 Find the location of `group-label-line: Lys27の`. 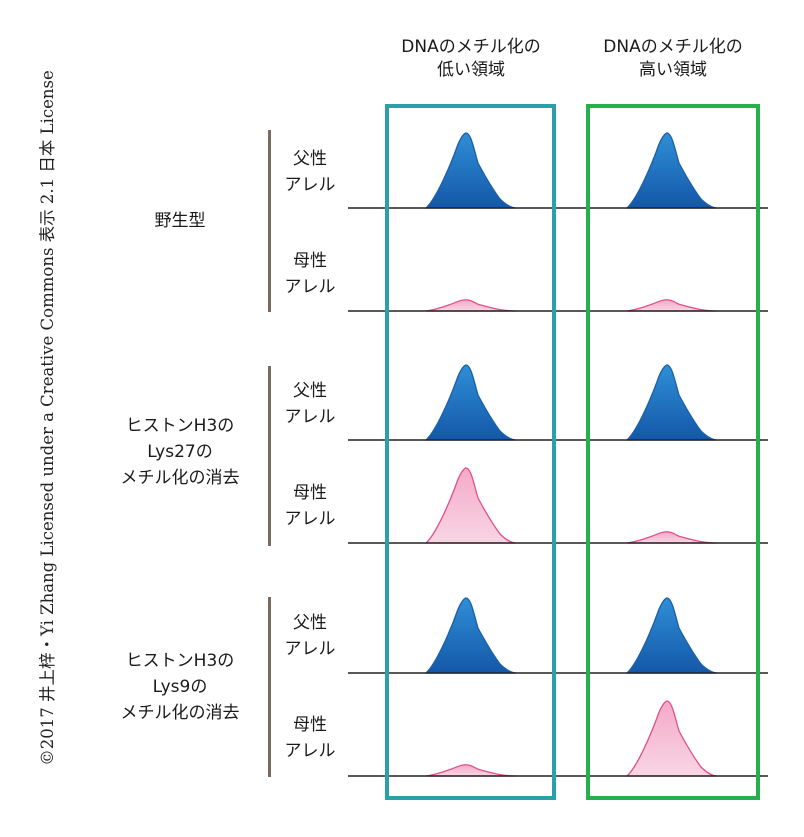

group-label-line: Lys27の is located at coordinates (180, 452).